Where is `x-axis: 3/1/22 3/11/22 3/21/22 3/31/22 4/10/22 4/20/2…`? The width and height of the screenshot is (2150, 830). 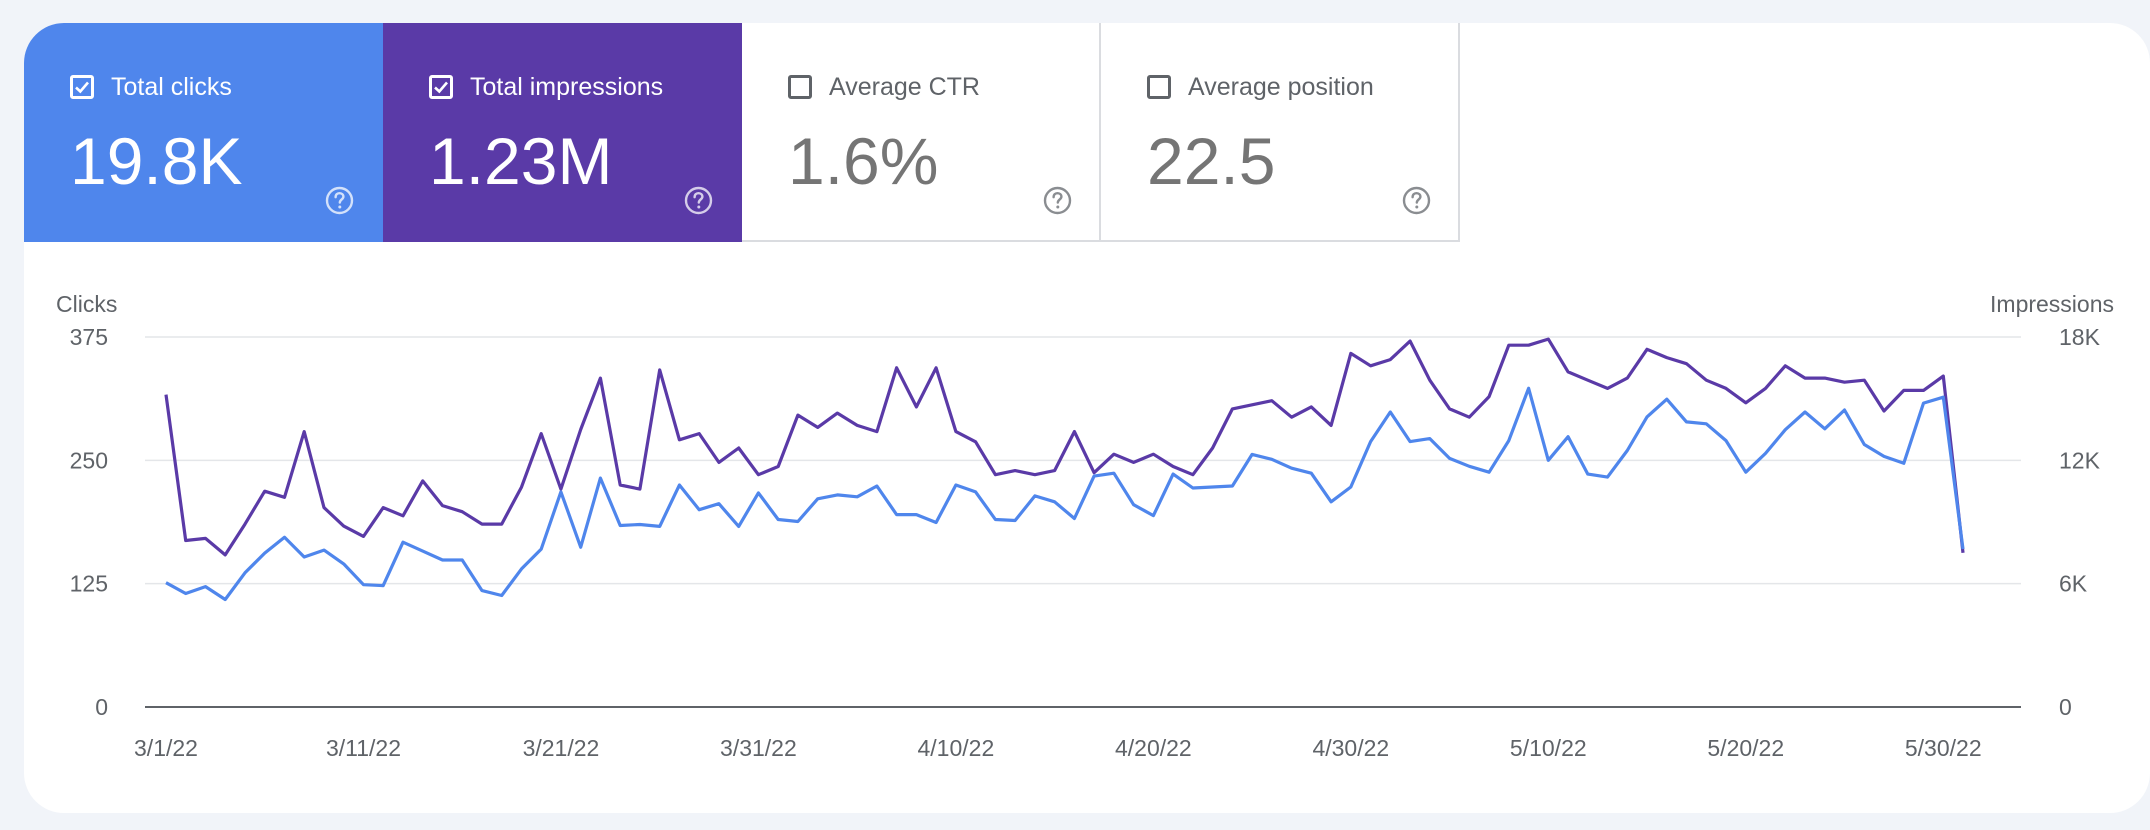 x-axis: 3/1/22 3/11/22 3/21/22 3/31/22 4/10/22 4/20/2… is located at coordinates (1058, 748).